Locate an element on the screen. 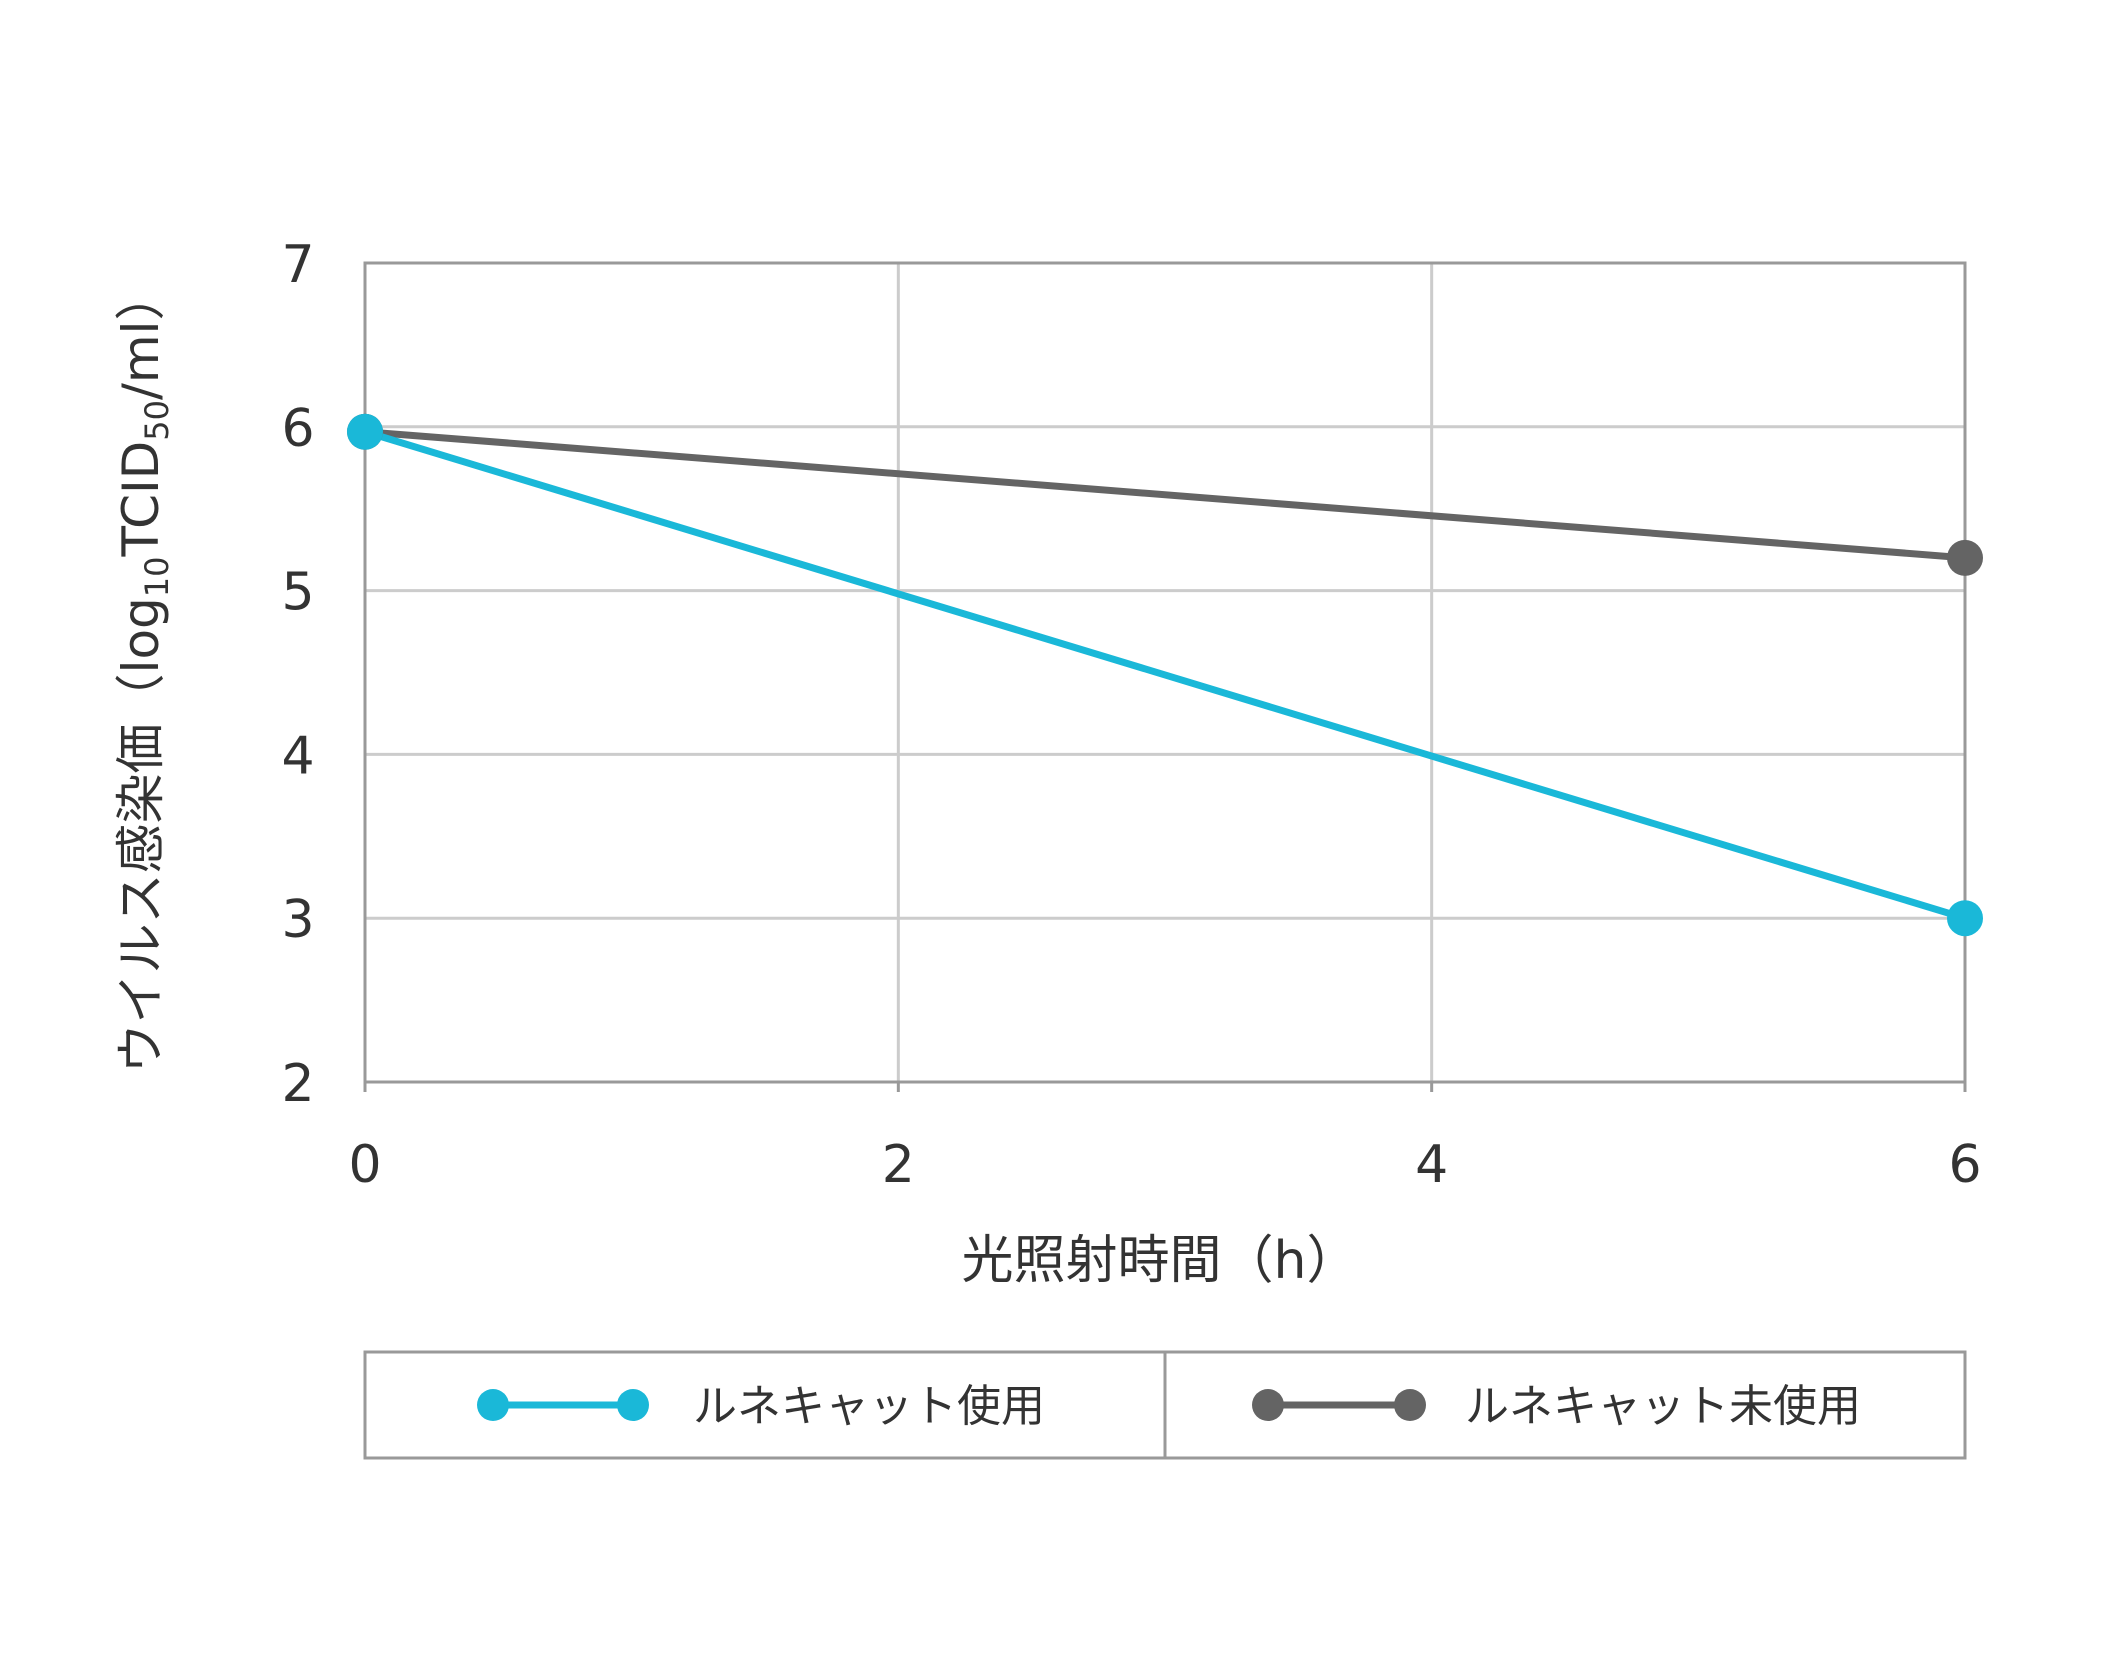  x-tick-label: 0 is located at coordinates (364, 1165).